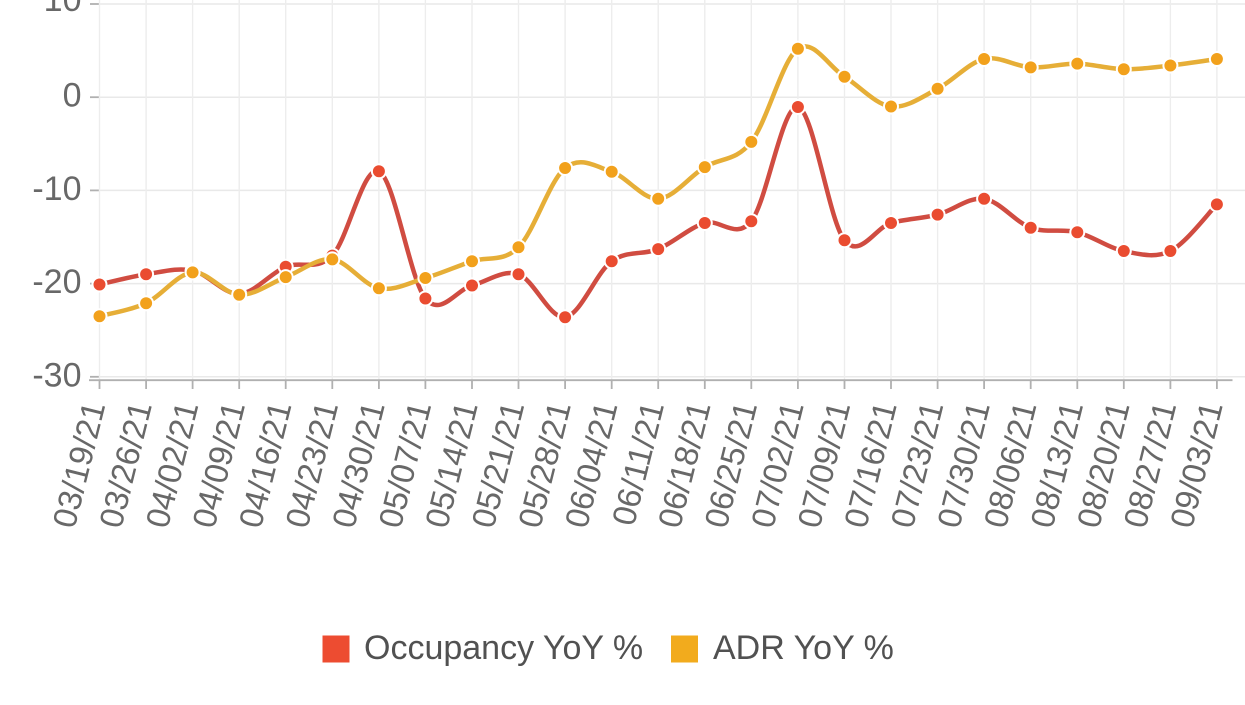 This screenshot has width=1245, height=705. Describe the element at coordinates (803, 648) in the screenshot. I see `svg-text: ADR YoY %` at that location.